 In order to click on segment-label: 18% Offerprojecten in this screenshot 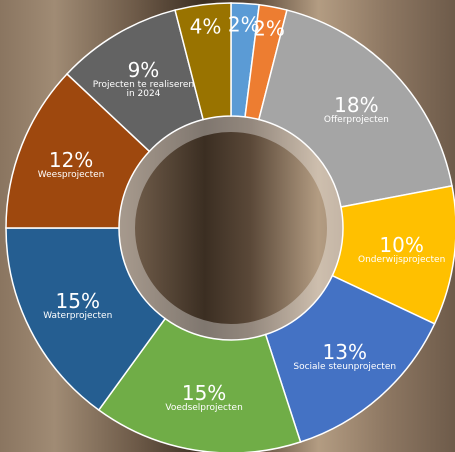, I will do `click(356, 110)`.